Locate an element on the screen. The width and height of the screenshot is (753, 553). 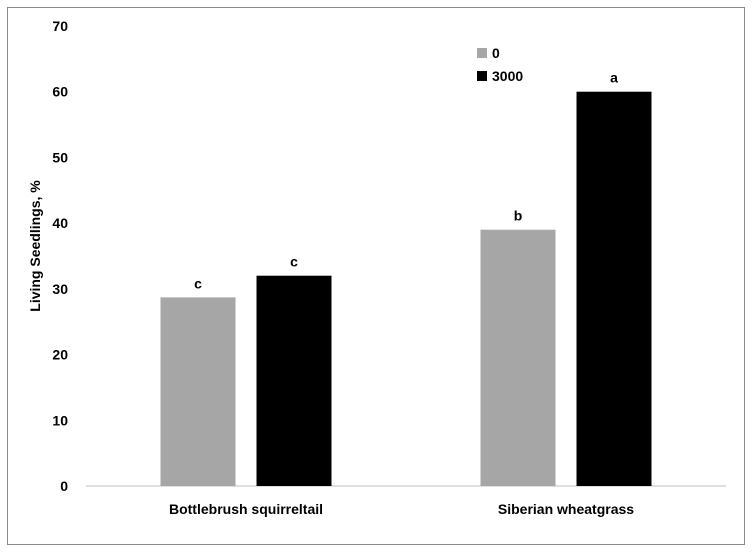
y-tick-label: 40 is located at coordinates (60, 223).